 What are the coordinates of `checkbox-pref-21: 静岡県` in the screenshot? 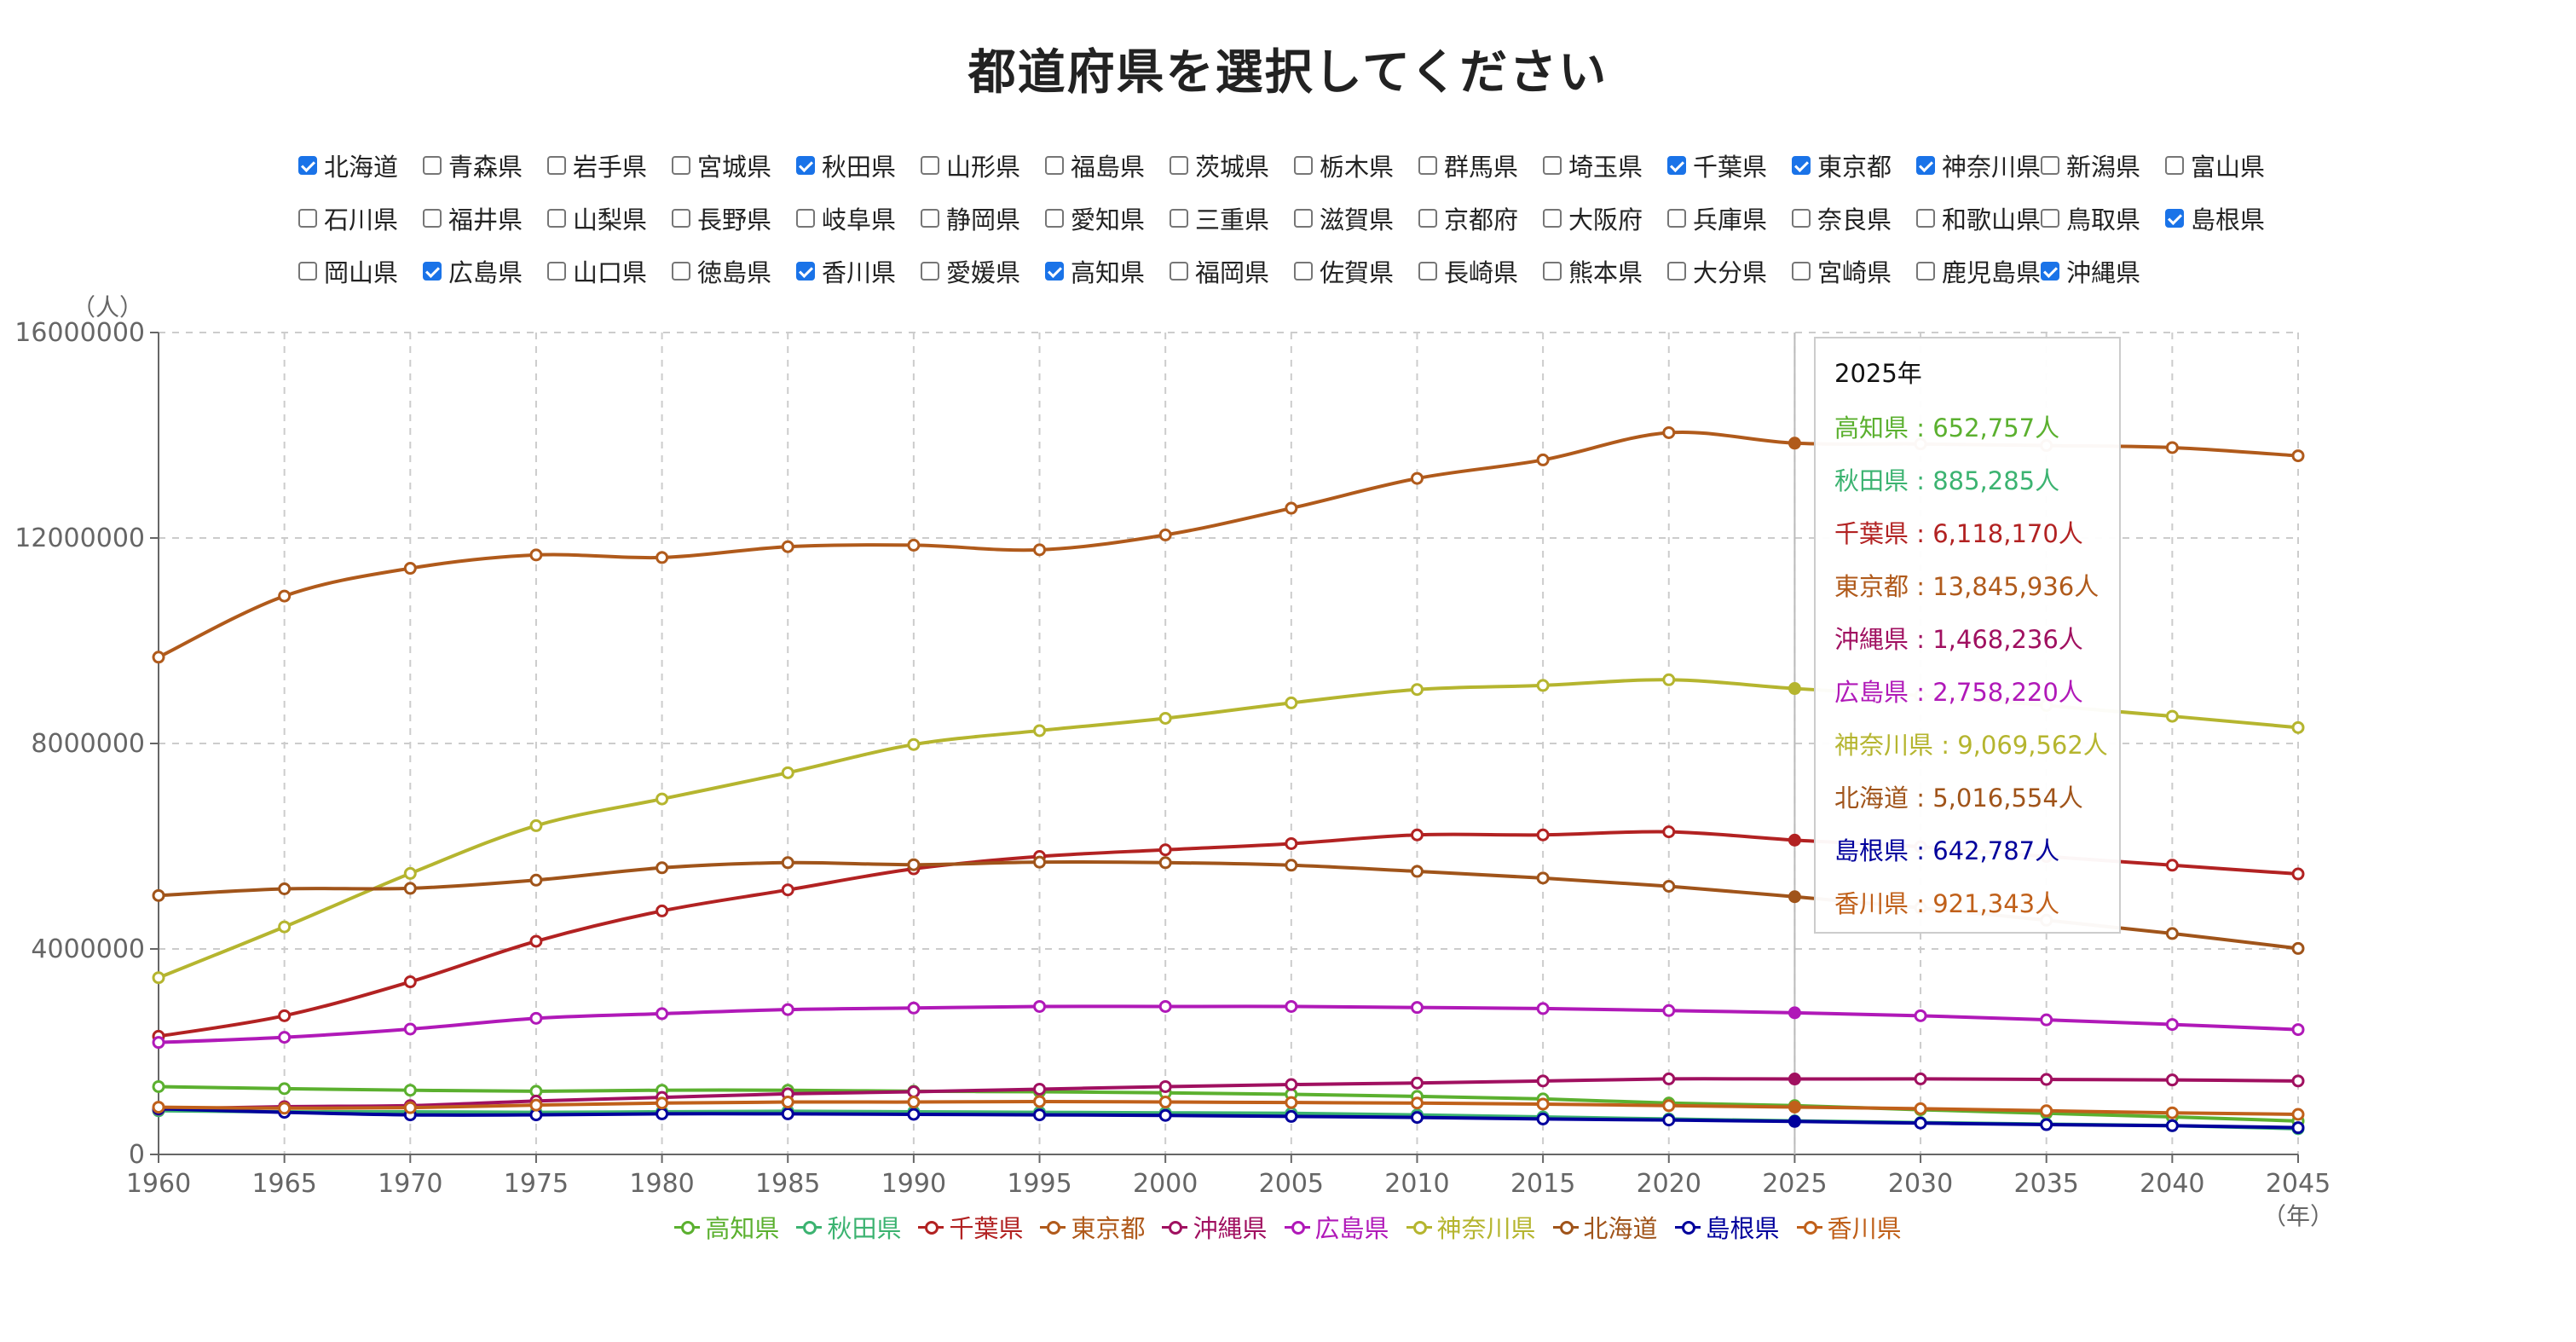 It's located at (970, 218).